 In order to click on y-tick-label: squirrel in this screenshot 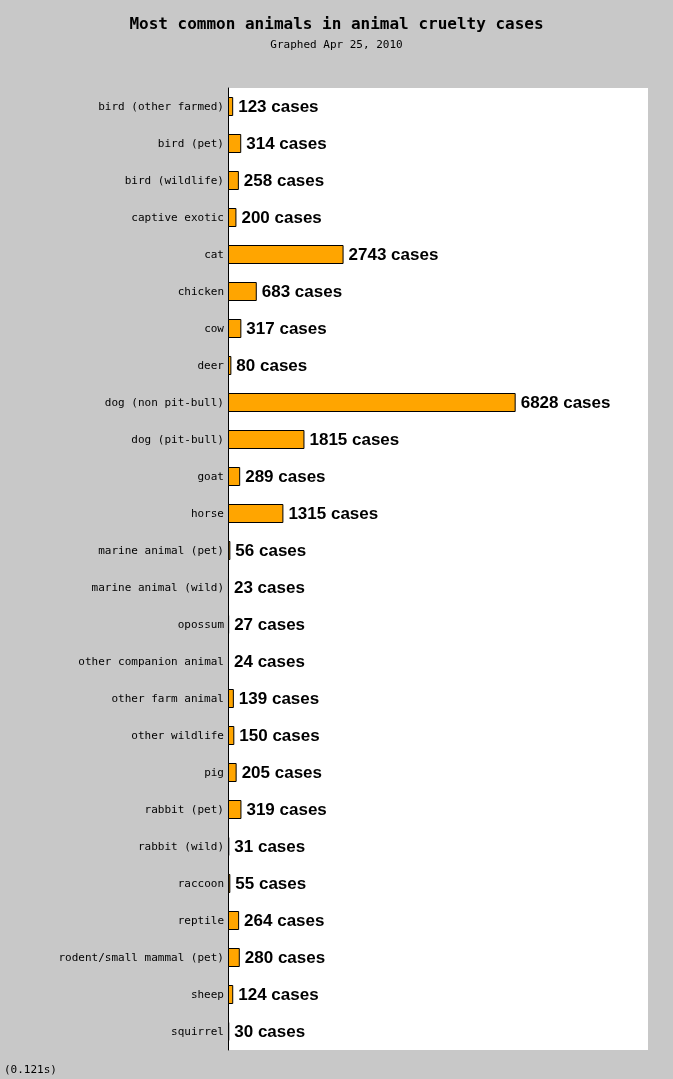, I will do `click(197, 1031)`.